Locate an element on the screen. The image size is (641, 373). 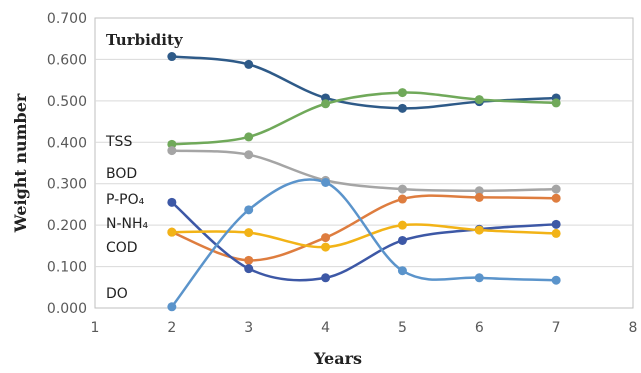
series-line-n-nh is located at coordinates (364, 241).